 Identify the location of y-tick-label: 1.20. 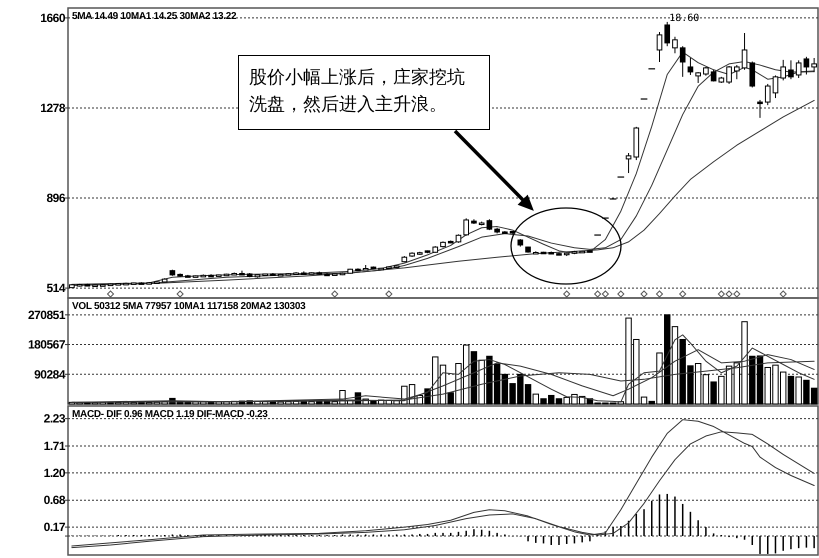
(55, 473).